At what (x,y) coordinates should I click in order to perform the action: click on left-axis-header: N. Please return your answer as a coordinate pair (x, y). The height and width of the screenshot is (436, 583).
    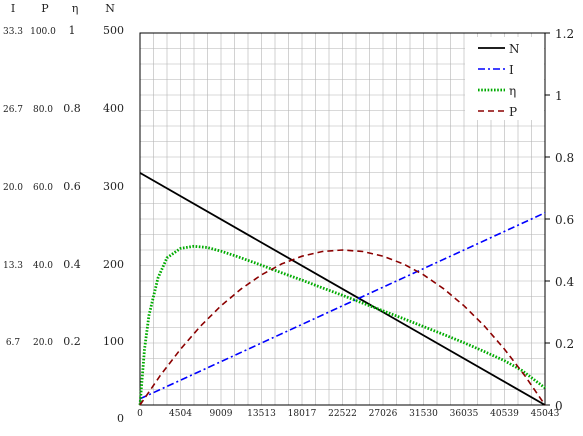
    Looking at the image, I should click on (110, 8).